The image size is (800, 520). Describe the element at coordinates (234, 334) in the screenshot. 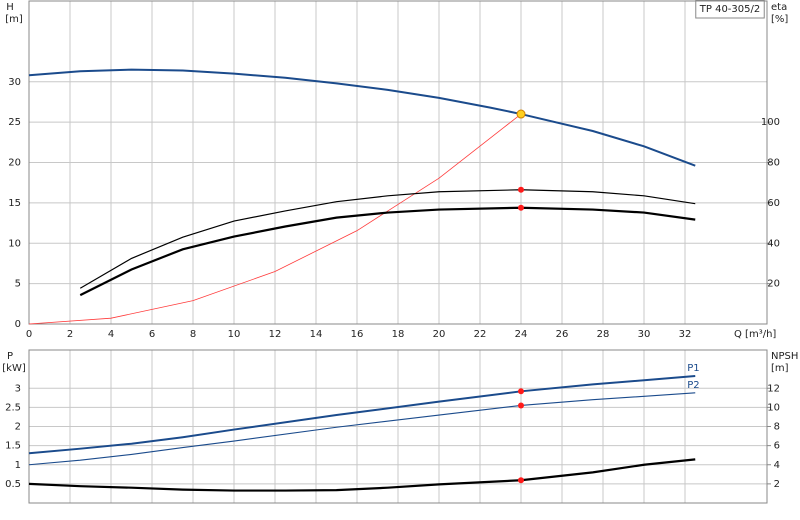

I see `x-tick-label: 10` at that location.